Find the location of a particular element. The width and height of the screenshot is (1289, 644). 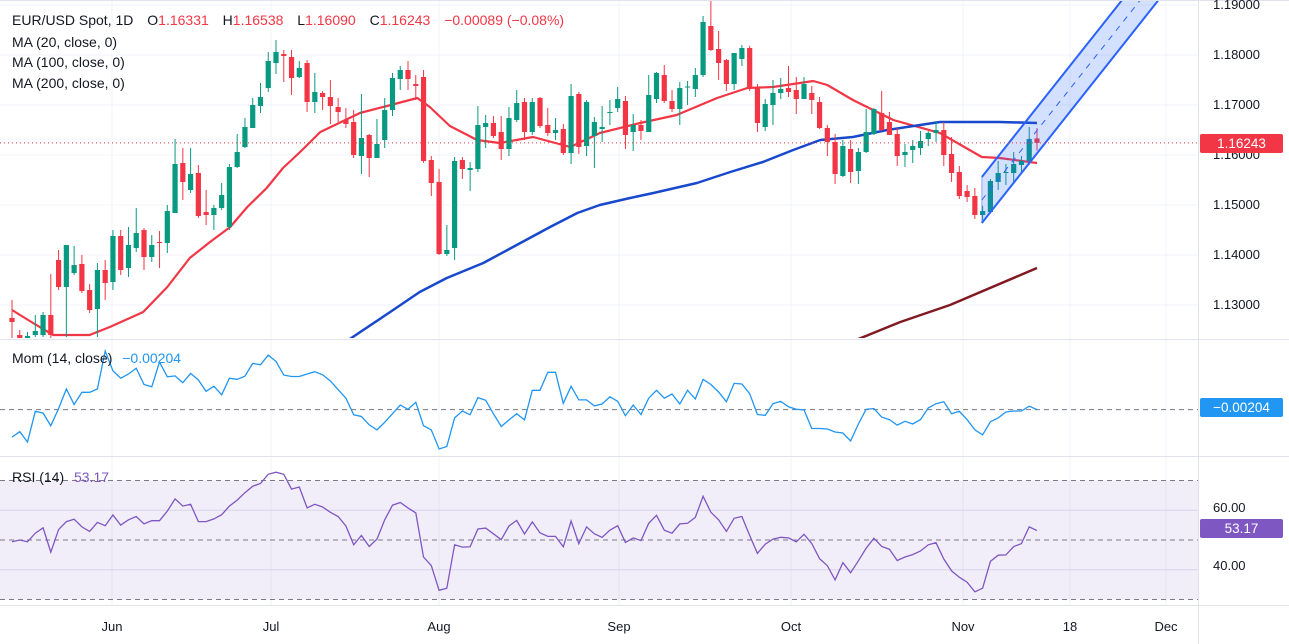

momentum-line is located at coordinates (524, 399).